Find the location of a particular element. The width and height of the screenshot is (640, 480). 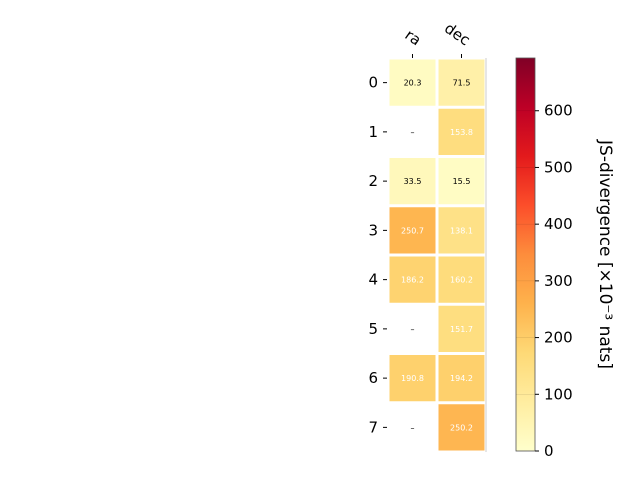

cell-value-label: 151.7 is located at coordinates (461, 329).